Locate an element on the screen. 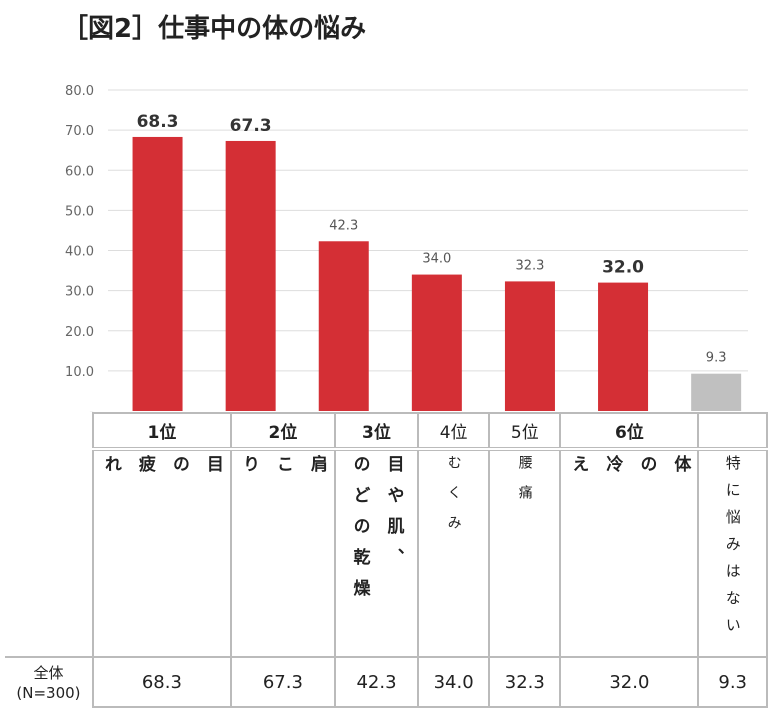 The width and height of the screenshot is (768, 716). y-tick-label: 80.0 is located at coordinates (79, 91).